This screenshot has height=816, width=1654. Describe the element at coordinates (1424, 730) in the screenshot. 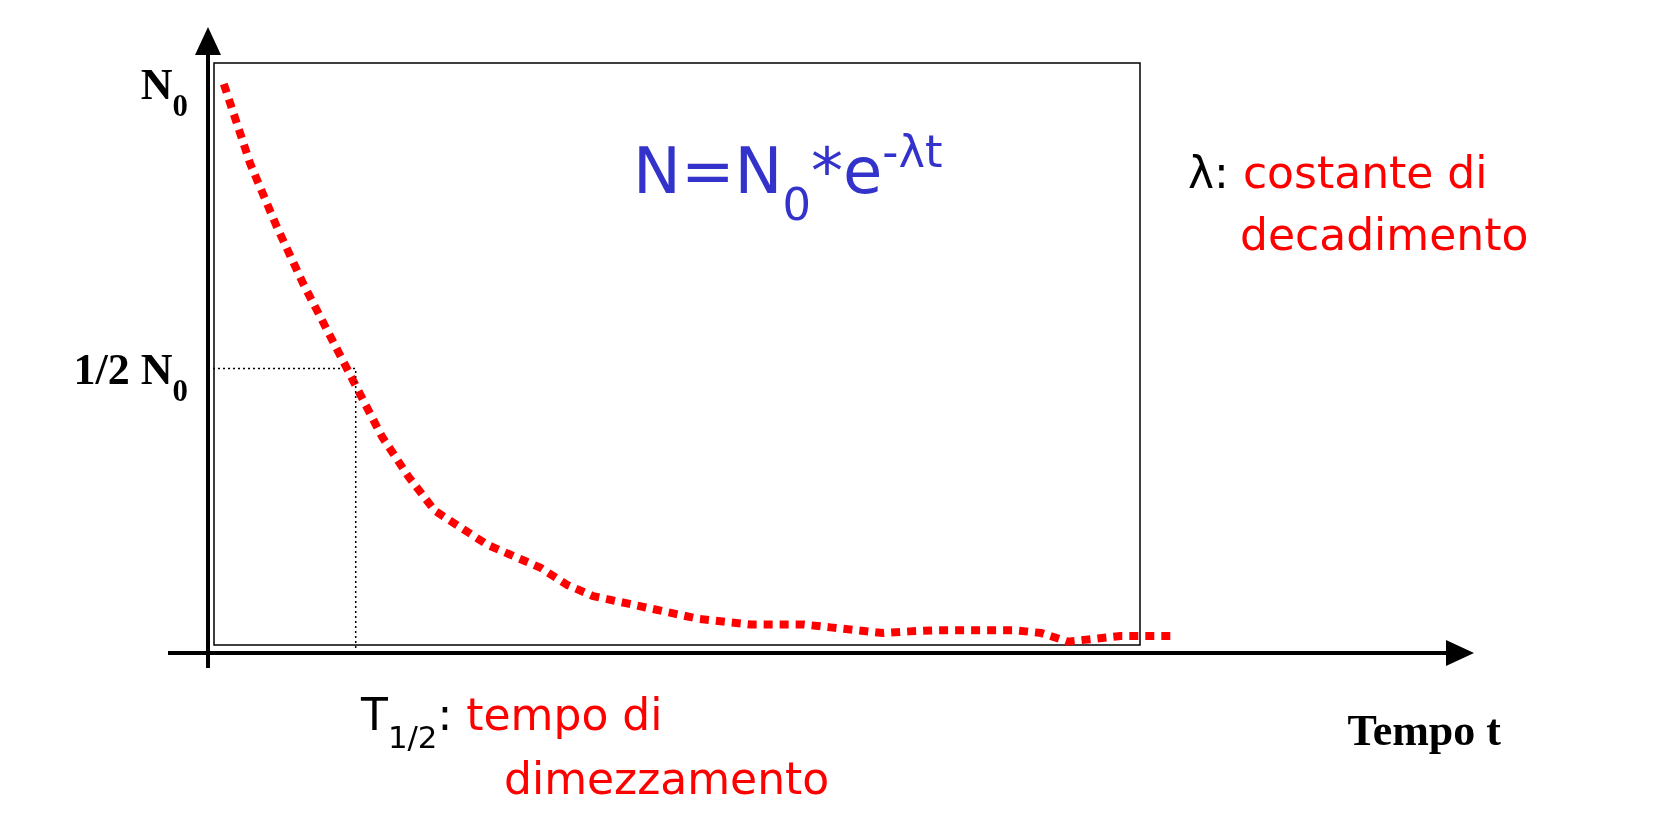

I see `x-axis-title: Tempo t` at that location.